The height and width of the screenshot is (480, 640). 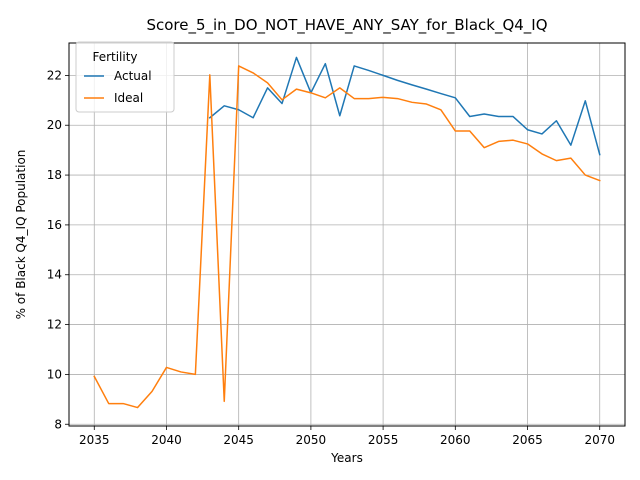 What do you see at coordinates (527, 440) in the screenshot?
I see `x-tick-label: 2065` at bounding box center [527, 440].